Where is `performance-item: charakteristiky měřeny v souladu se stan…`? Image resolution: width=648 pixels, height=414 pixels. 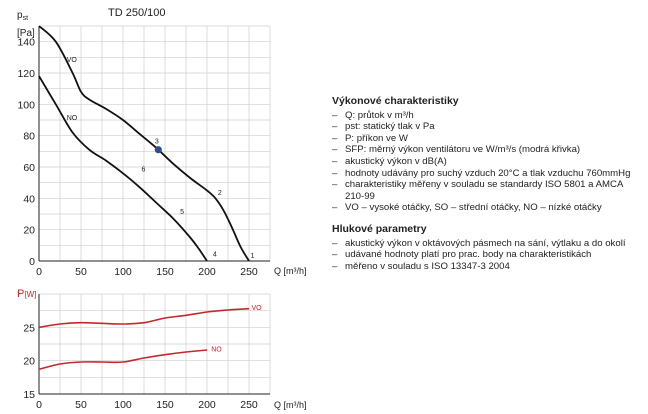
performance-item: charakteristiky měřeny v souladu se stan… is located at coordinates (488, 190).